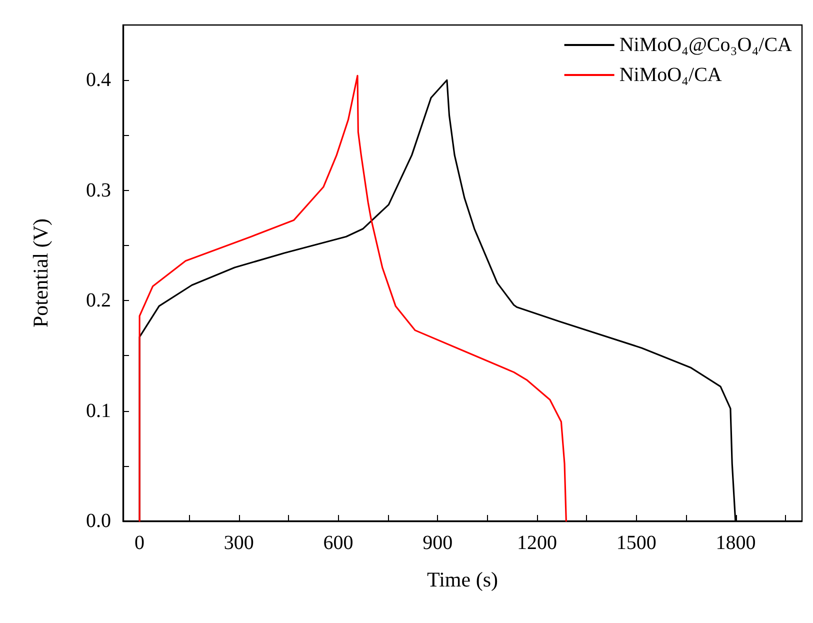 The width and height of the screenshot is (813, 623). Describe the element at coordinates (98, 190) in the screenshot. I see `y-tick-label: 0.3` at that location.